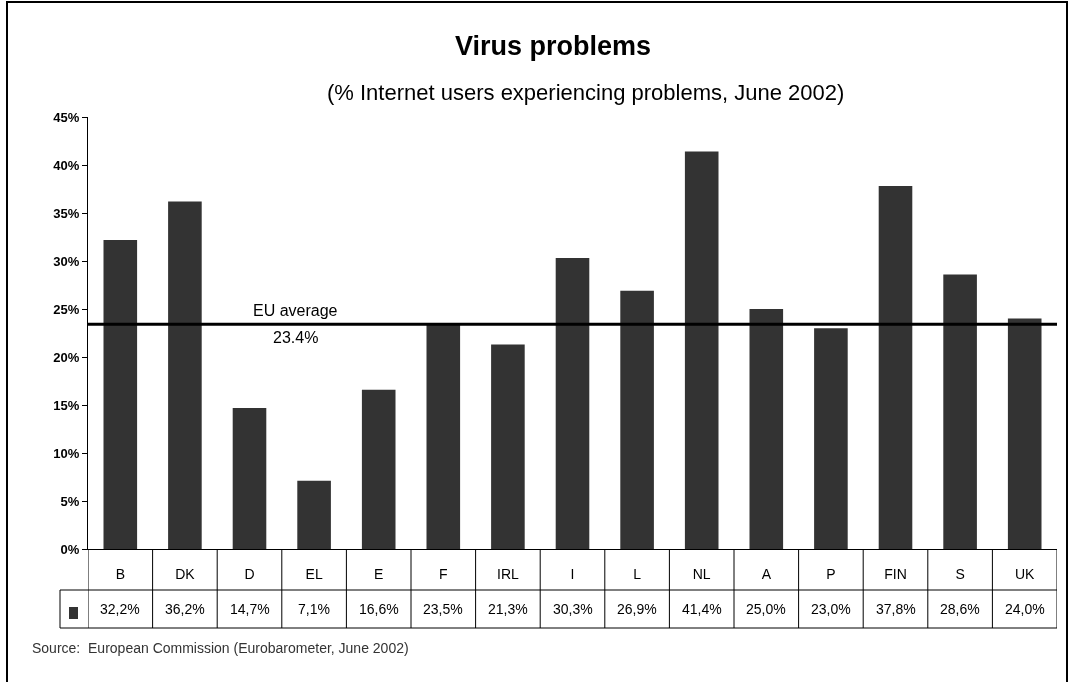 This screenshot has width=1073, height=682. What do you see at coordinates (831, 609) in the screenshot?
I see `data-label: 23,0%` at bounding box center [831, 609].